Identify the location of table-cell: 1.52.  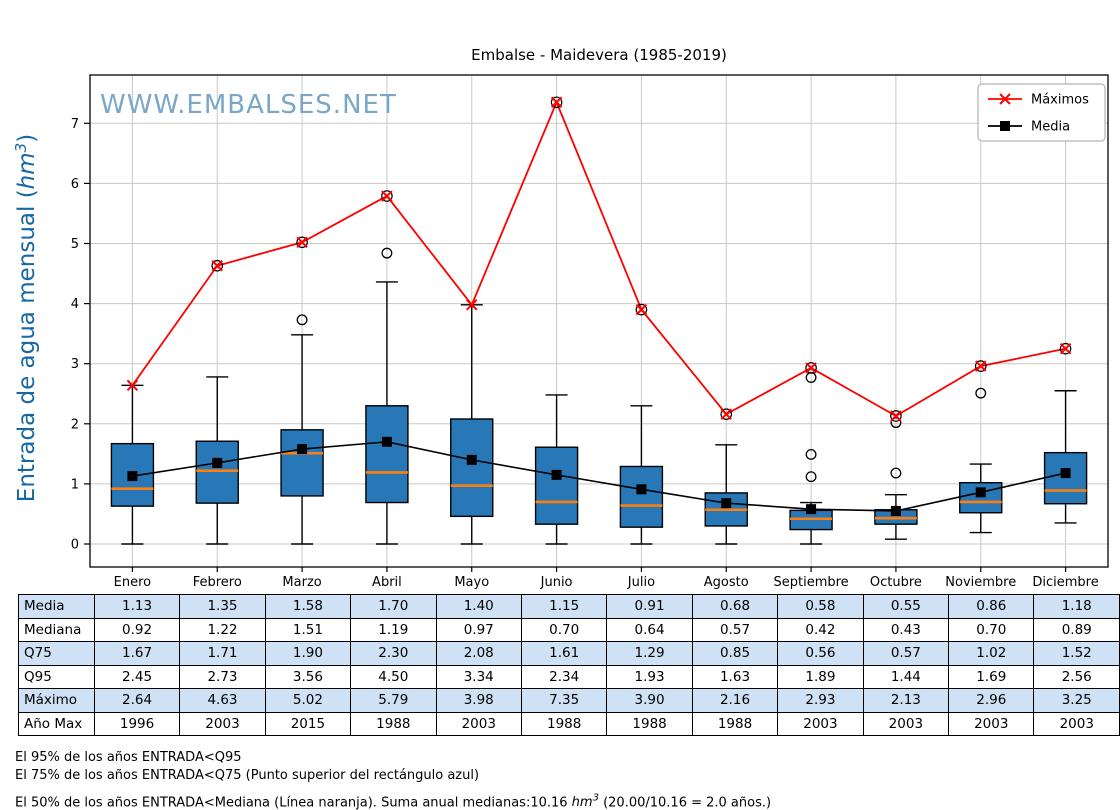
(1076, 653).